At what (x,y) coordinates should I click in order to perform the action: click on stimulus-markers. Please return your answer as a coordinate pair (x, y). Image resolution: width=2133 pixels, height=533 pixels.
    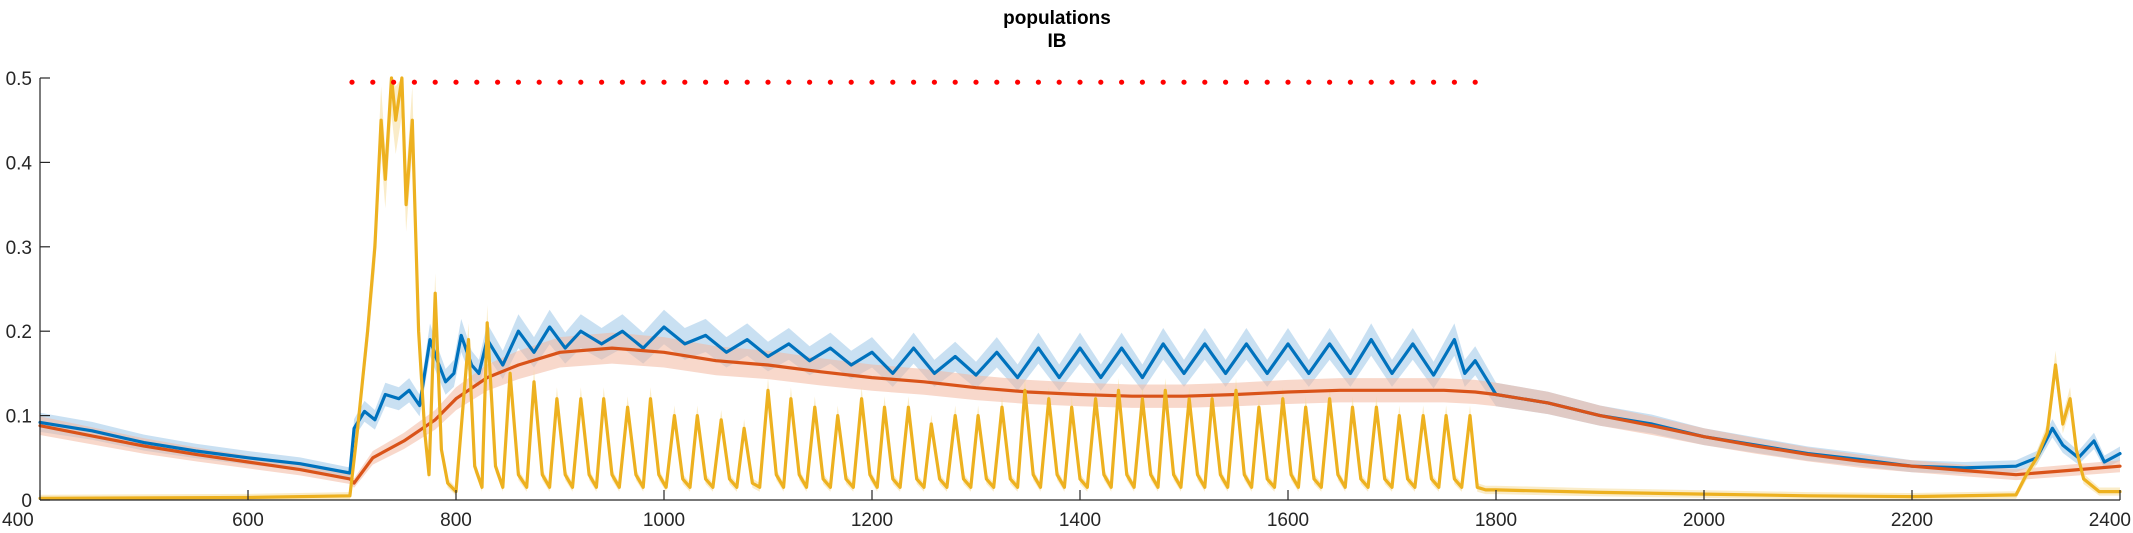
    Looking at the image, I should click on (913, 82).